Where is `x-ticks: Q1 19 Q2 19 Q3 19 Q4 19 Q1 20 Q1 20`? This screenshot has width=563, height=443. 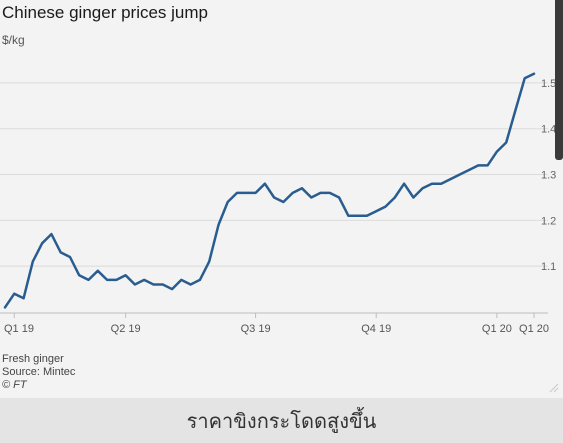
x-ticks: Q1 19 Q2 19 Q3 19 Q4 19 Q1 20 Q1 20 is located at coordinates (276, 324).